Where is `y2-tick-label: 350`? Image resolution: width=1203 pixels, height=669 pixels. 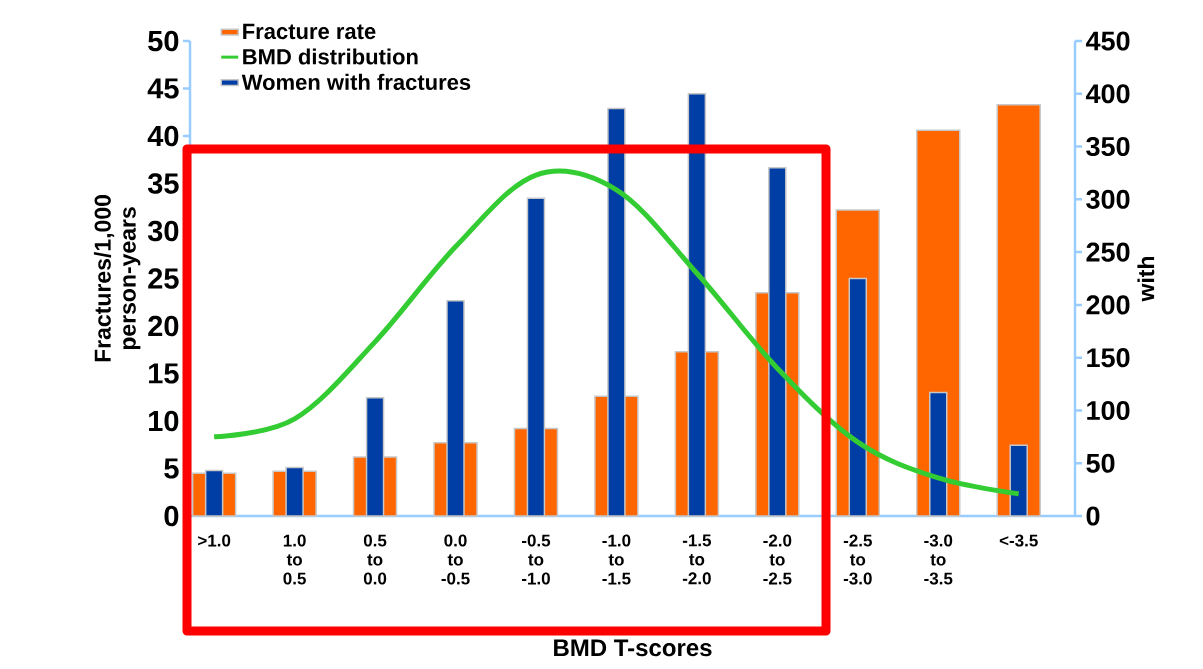 y2-tick-label: 350 is located at coordinates (1108, 146).